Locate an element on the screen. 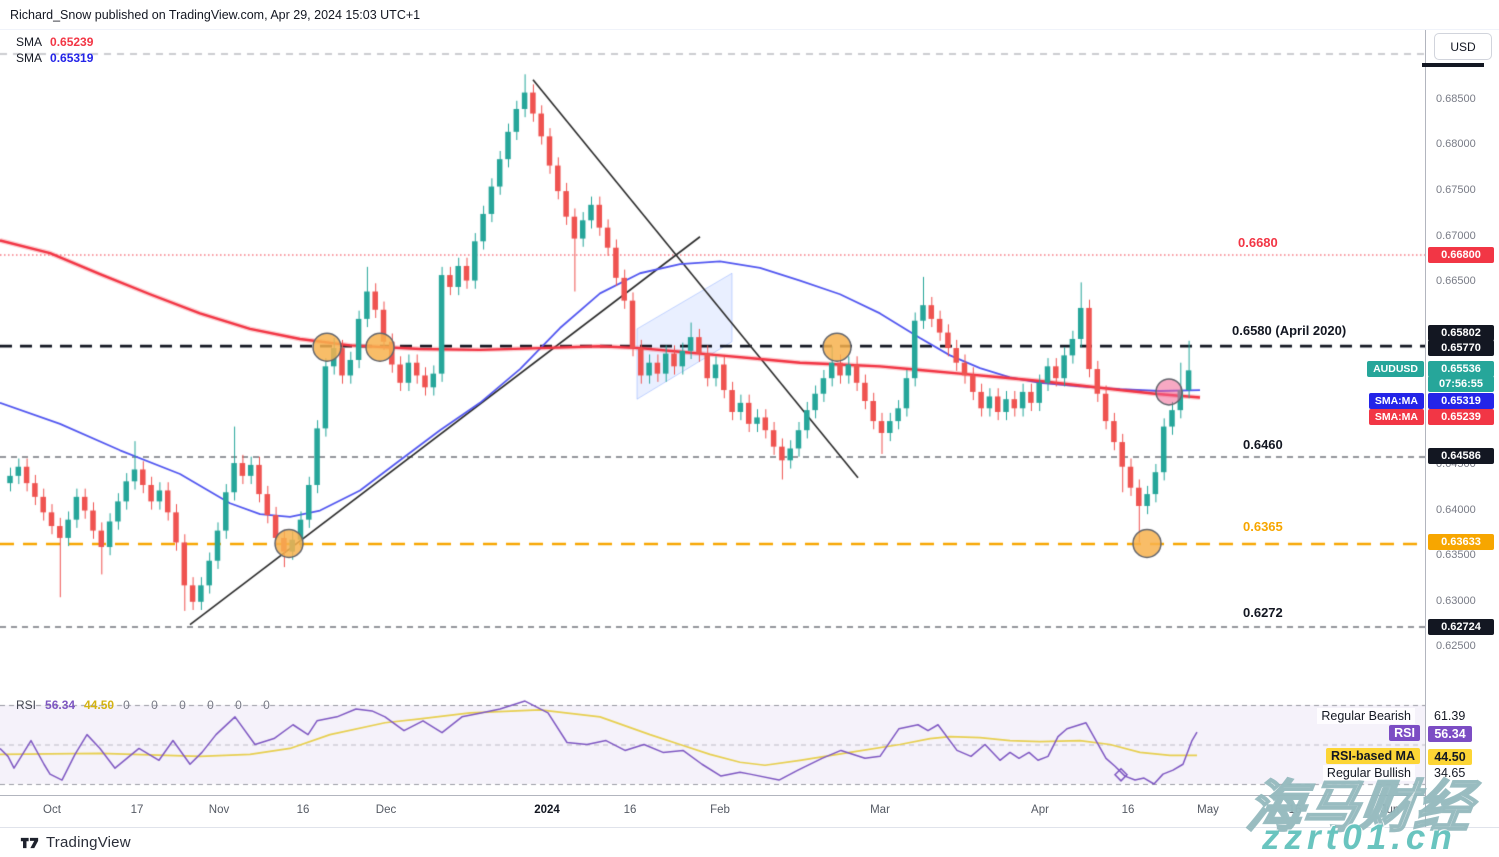 The width and height of the screenshot is (1499, 857). price-level-label: 0.6580 (April 2020) is located at coordinates (1289, 330).